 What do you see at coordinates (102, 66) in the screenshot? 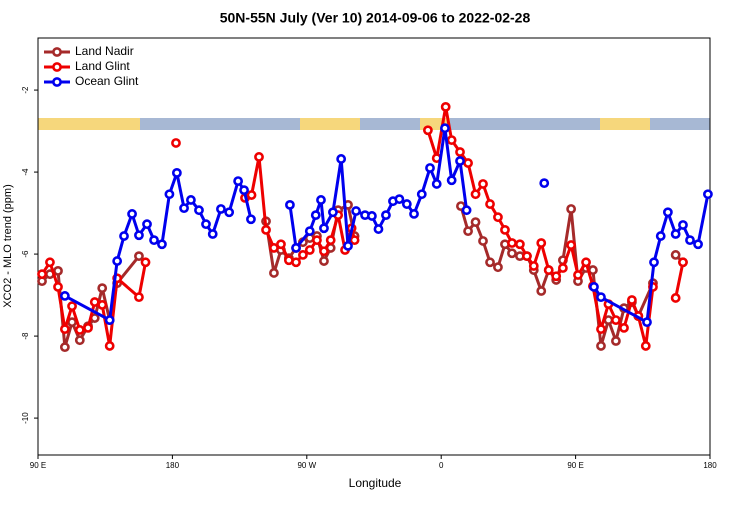
I see `legend-label: Land Glint` at bounding box center [102, 66].